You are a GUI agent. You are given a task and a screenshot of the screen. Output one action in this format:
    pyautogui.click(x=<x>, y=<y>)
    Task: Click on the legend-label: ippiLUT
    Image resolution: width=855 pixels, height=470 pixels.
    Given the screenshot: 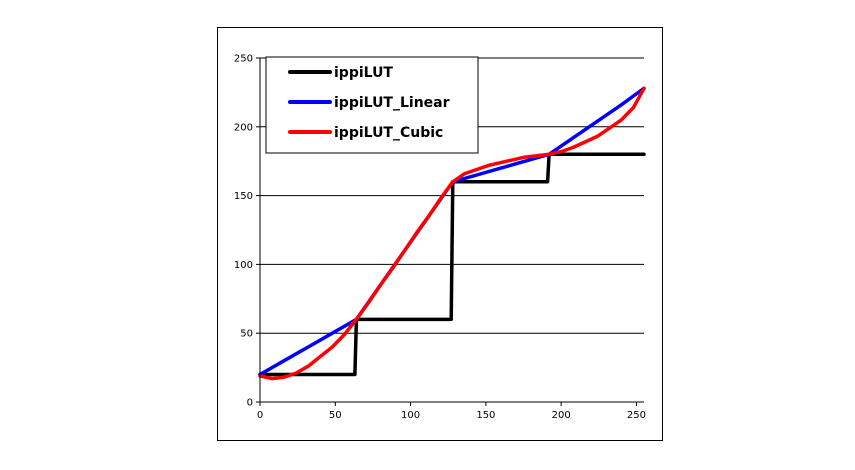 What is the action you would take?
    pyautogui.click(x=363, y=73)
    